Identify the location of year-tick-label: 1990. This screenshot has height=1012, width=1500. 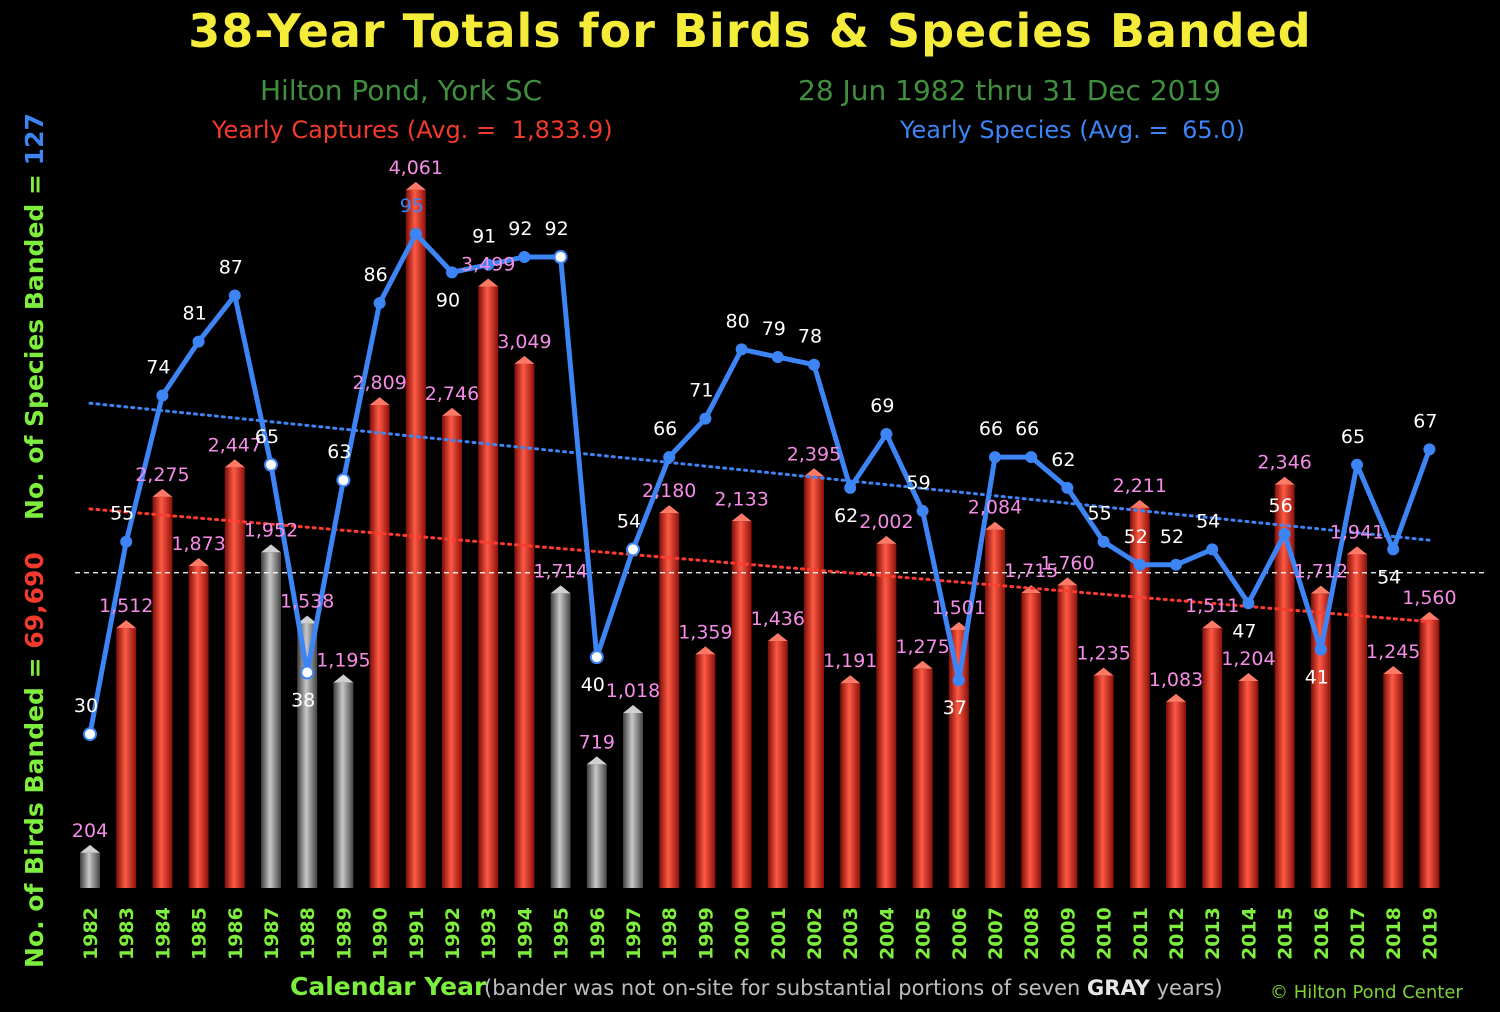
(381, 933).